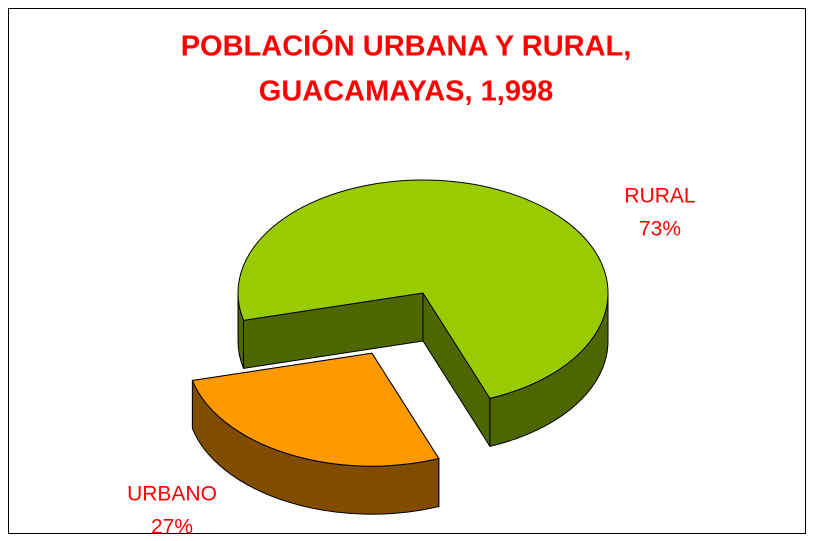 This screenshot has width=814, height=541. What do you see at coordinates (172, 527) in the screenshot?
I see `value-label: 27%` at bounding box center [172, 527].